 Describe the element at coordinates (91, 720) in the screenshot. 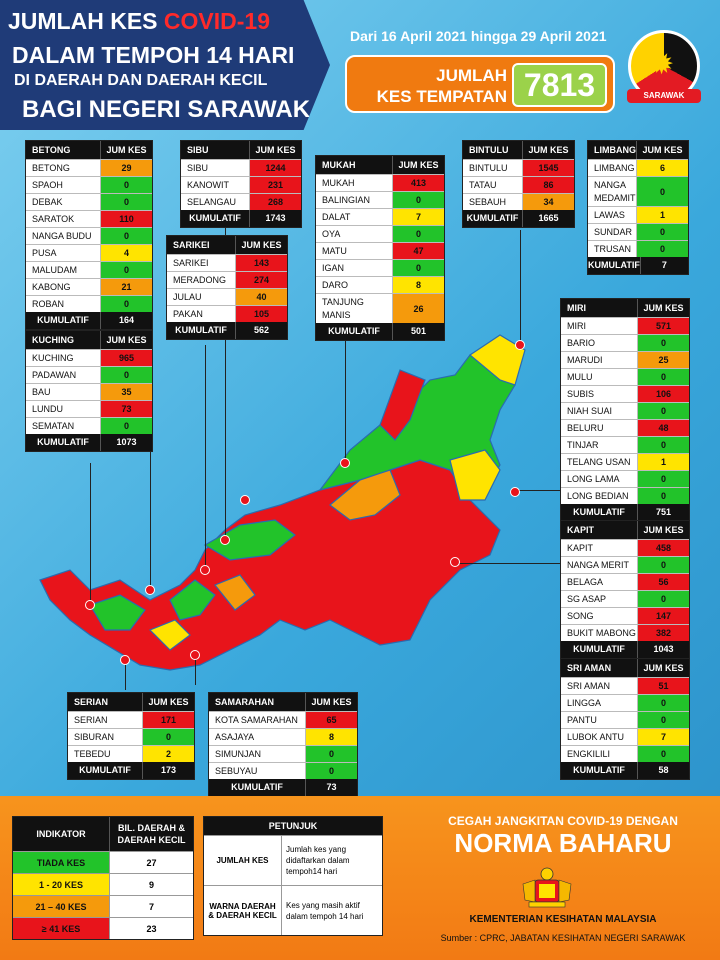

I see `subdistrict-name: SERIAN` at that location.